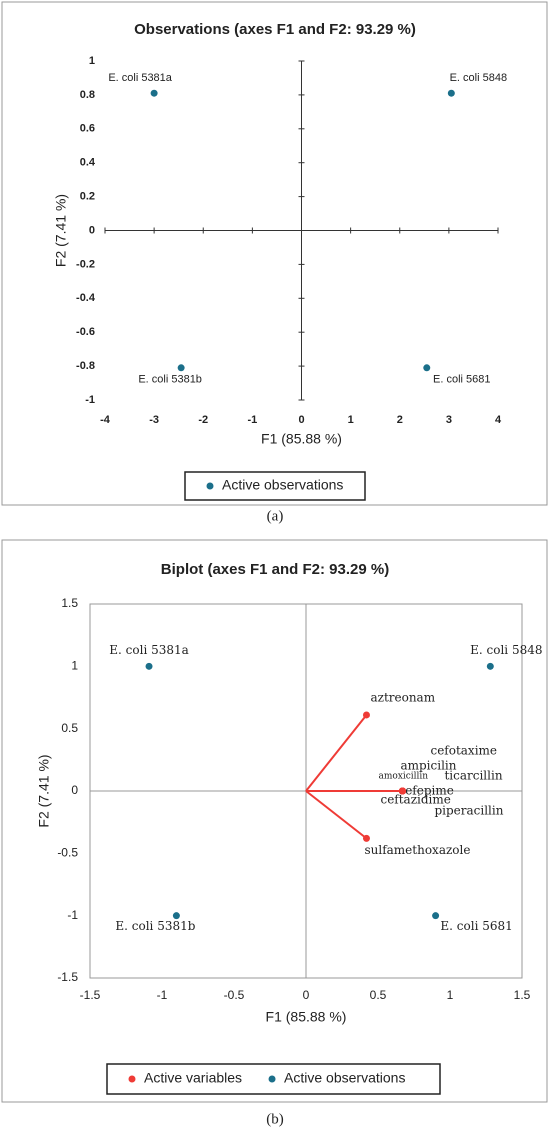  What do you see at coordinates (275, 29) in the screenshot?
I see `chart-title: Observations (axes F1 and F2: 93.29 %)` at bounding box center [275, 29].